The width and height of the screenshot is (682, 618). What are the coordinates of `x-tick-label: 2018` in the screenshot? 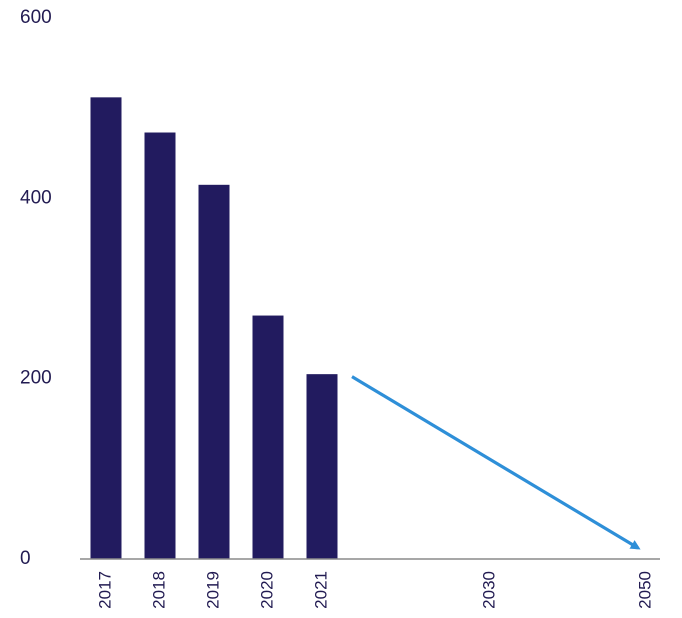 It's located at (158, 590).